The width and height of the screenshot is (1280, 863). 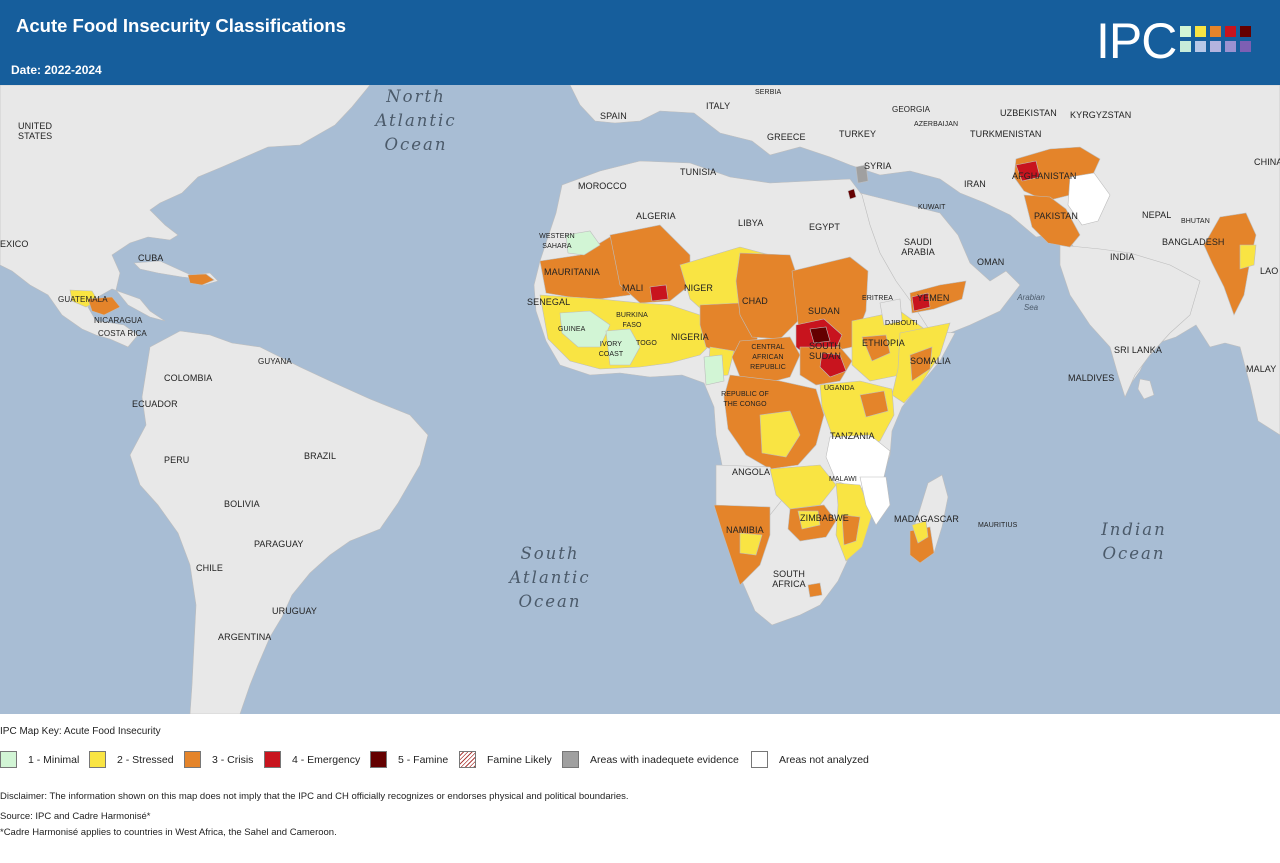 I want to click on country-label: UGANDA, so click(x=839, y=388).